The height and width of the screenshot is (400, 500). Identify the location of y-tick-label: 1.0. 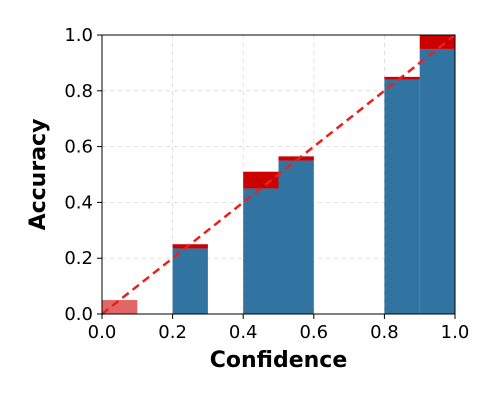
(78, 35).